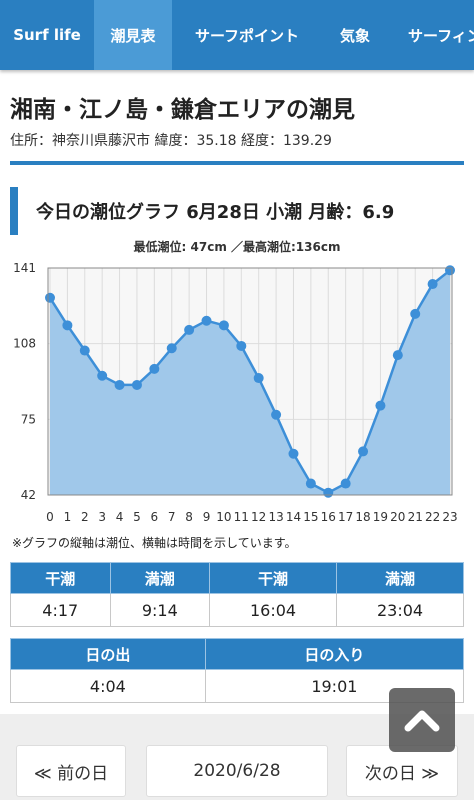 This screenshot has width=474, height=800. What do you see at coordinates (354, 35) in the screenshot?
I see `nav-item-weather: 気象` at bounding box center [354, 35].